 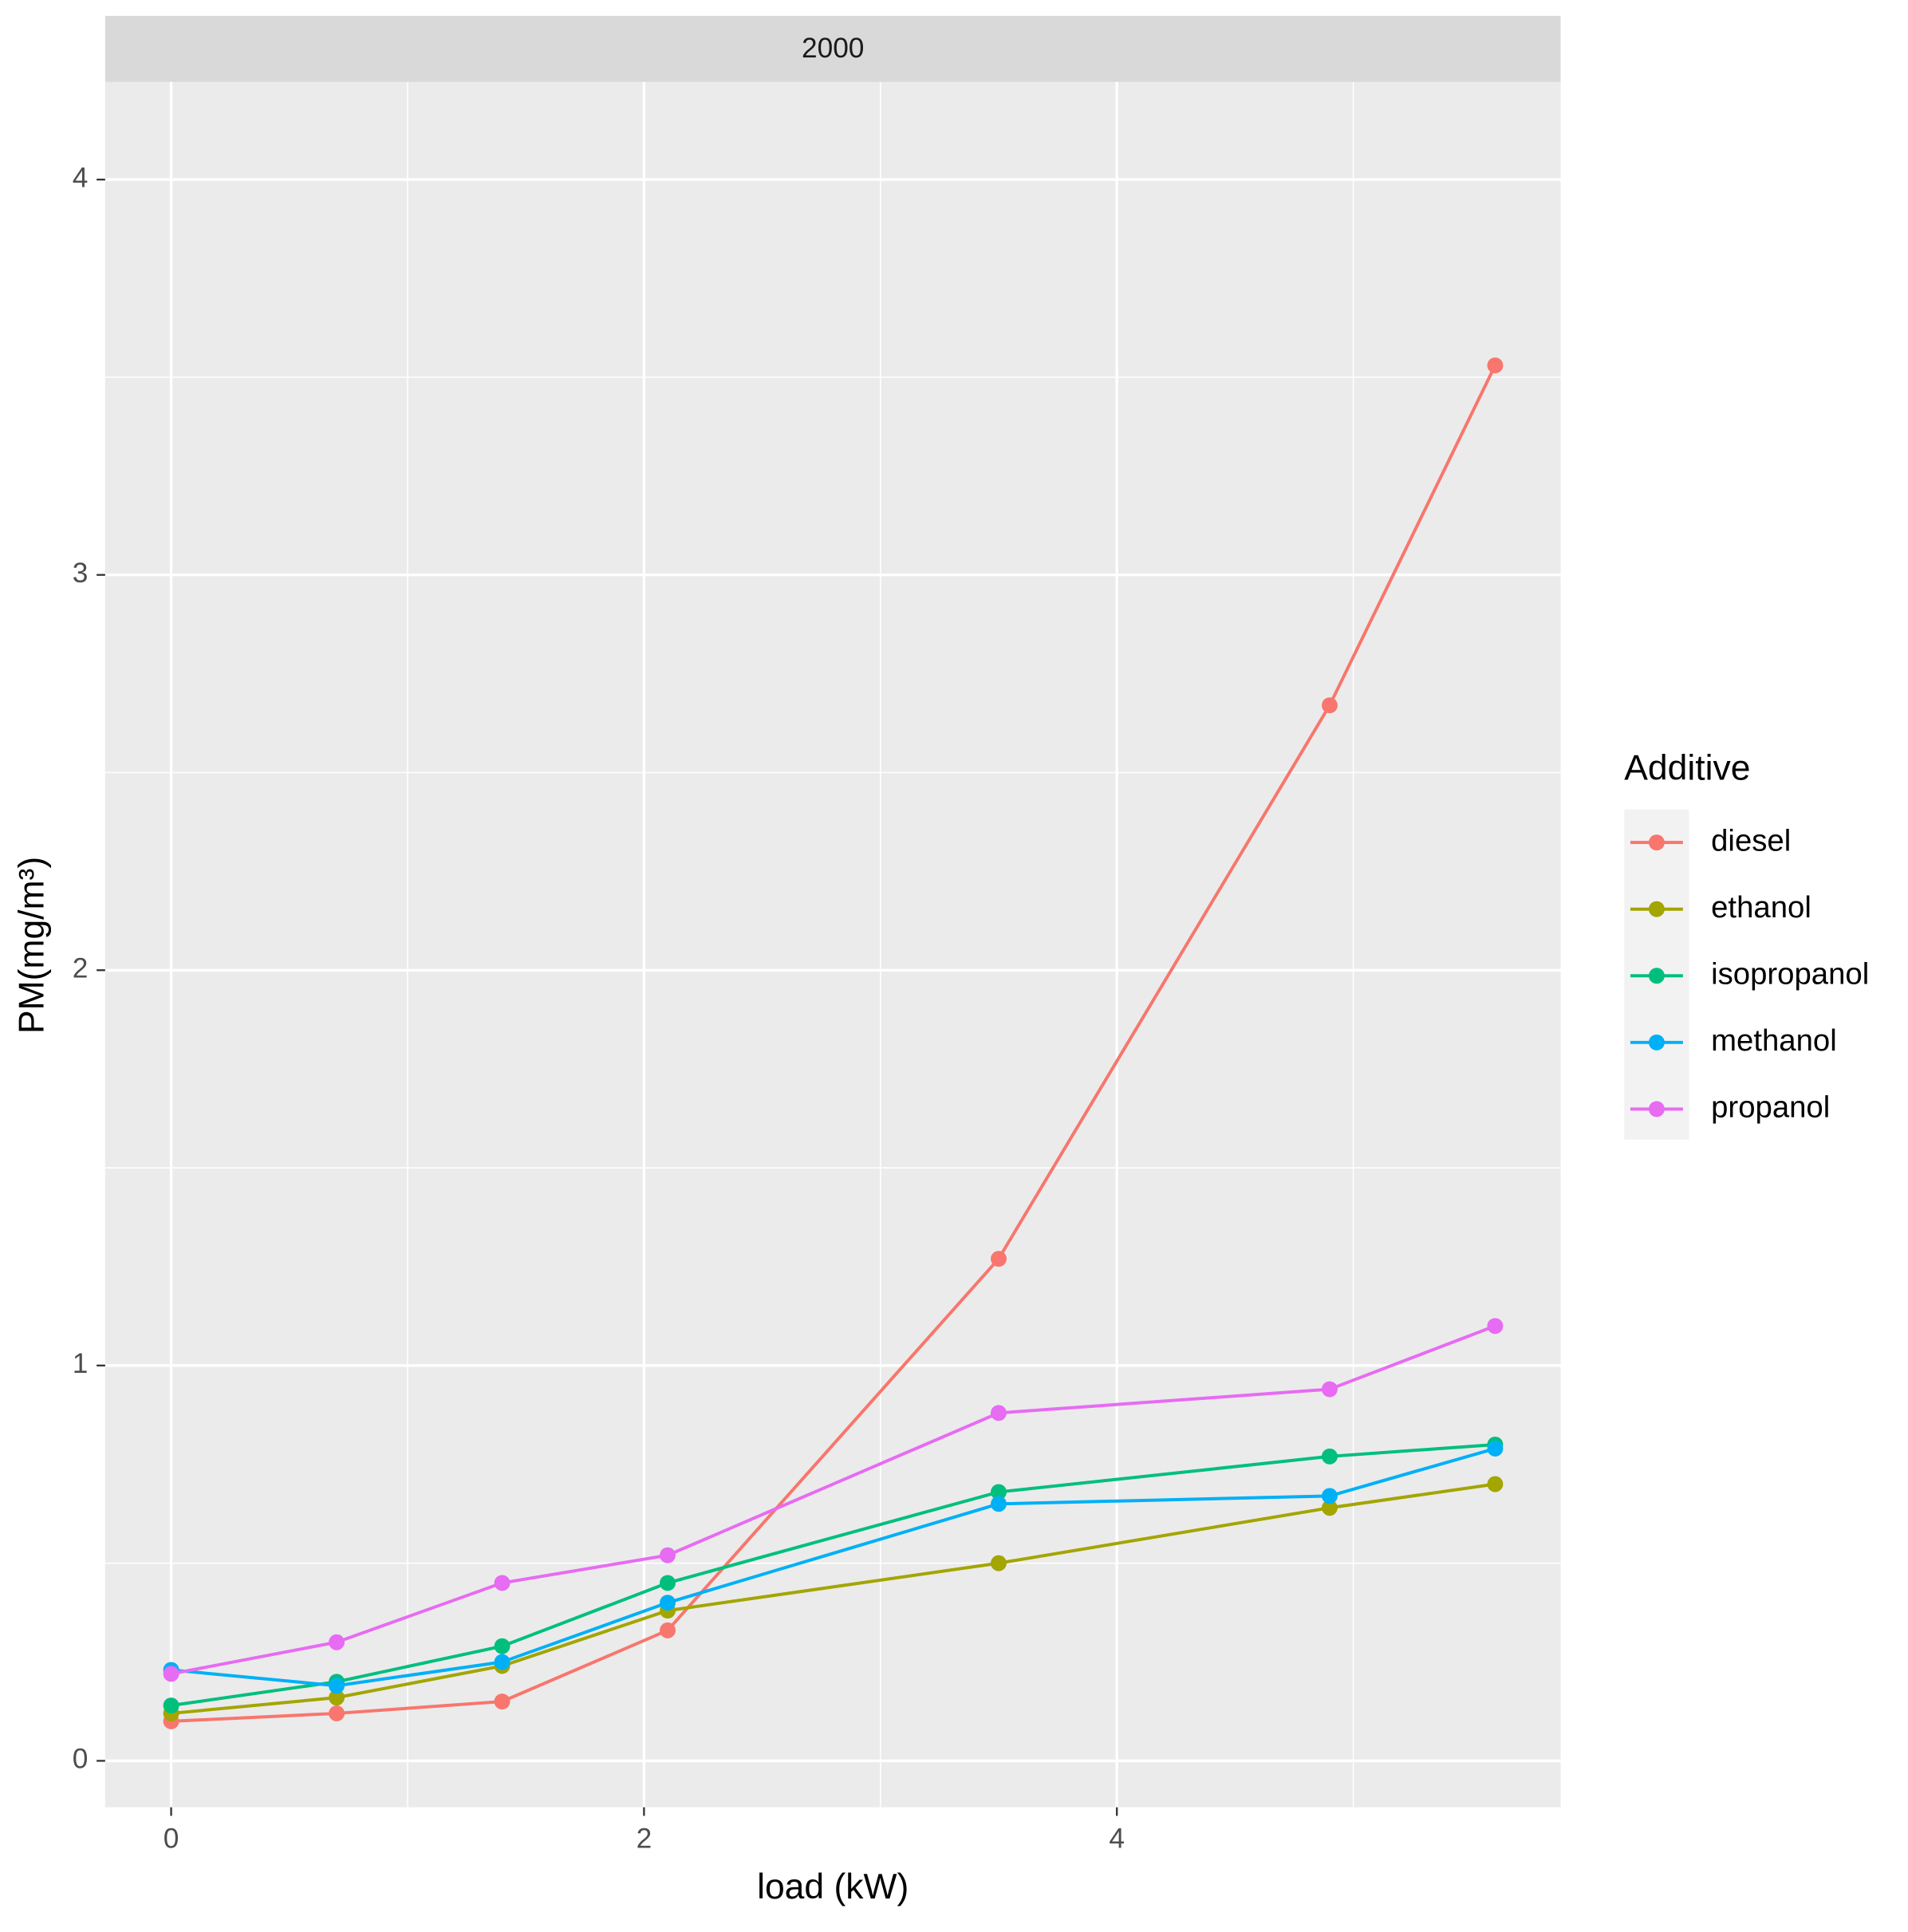 What do you see at coordinates (1774, 1041) in the screenshot?
I see `legend-label: methanol` at bounding box center [1774, 1041].